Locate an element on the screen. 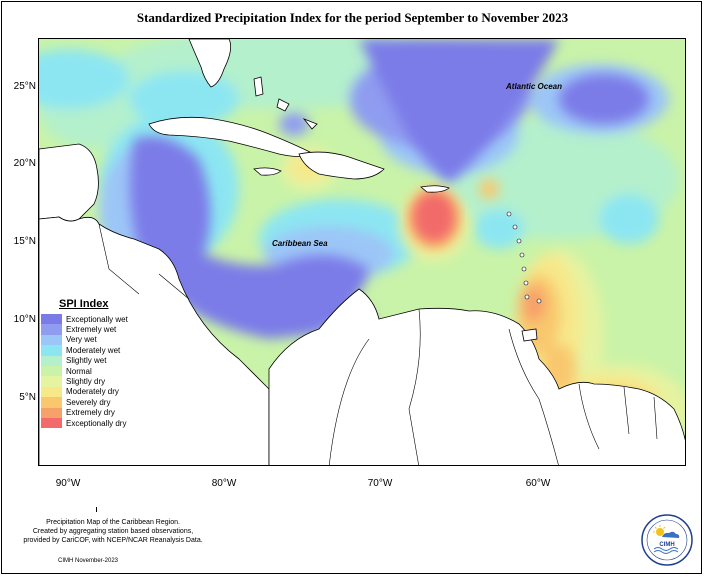 This screenshot has height=577, width=705. legend-item: Severely dry is located at coordinates (101, 402).